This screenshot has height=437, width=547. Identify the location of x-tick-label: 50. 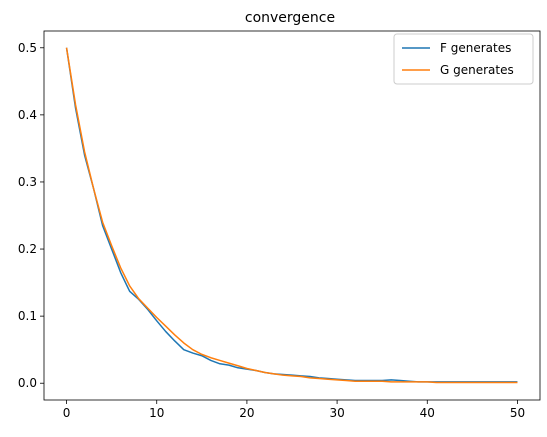
(517, 413).